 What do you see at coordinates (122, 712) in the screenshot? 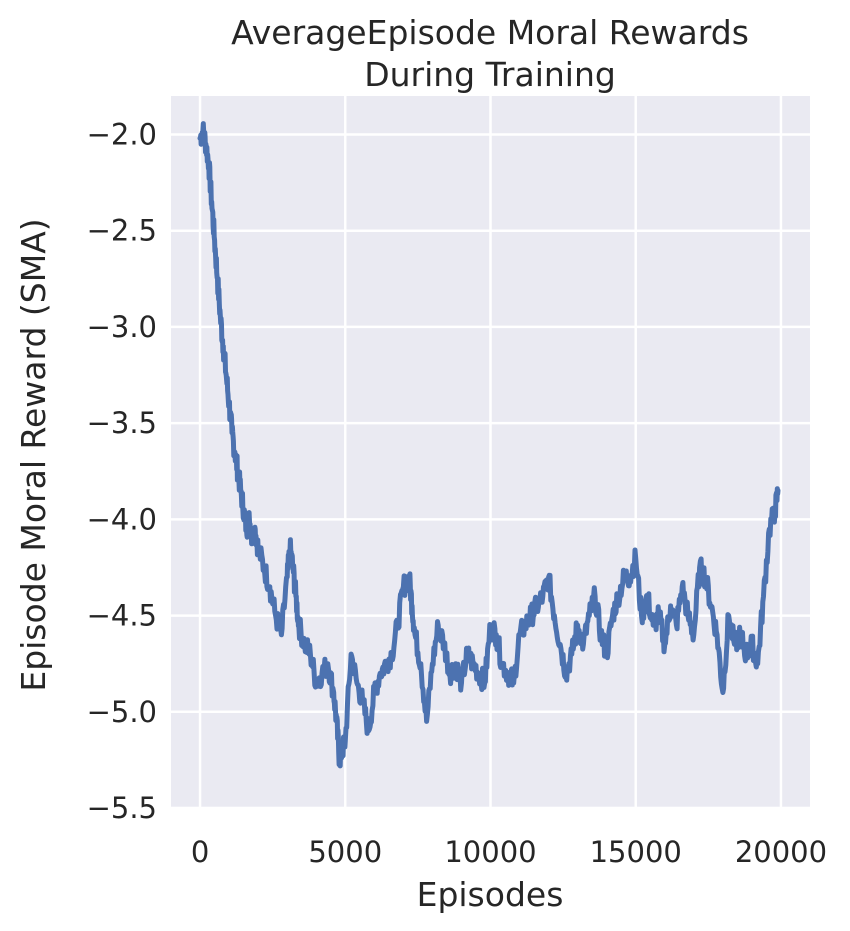
I see `y-tick-label: −5.0` at bounding box center [122, 712].